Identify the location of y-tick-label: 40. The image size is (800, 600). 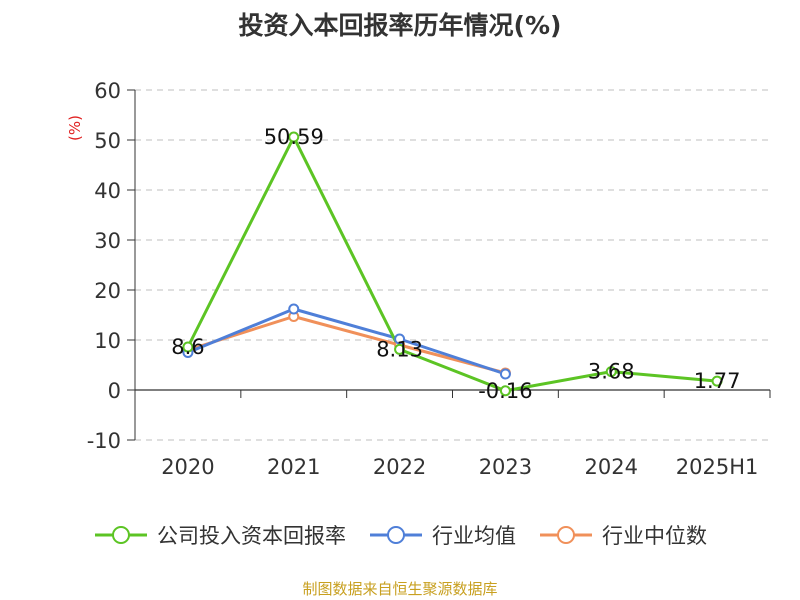
(107, 191).